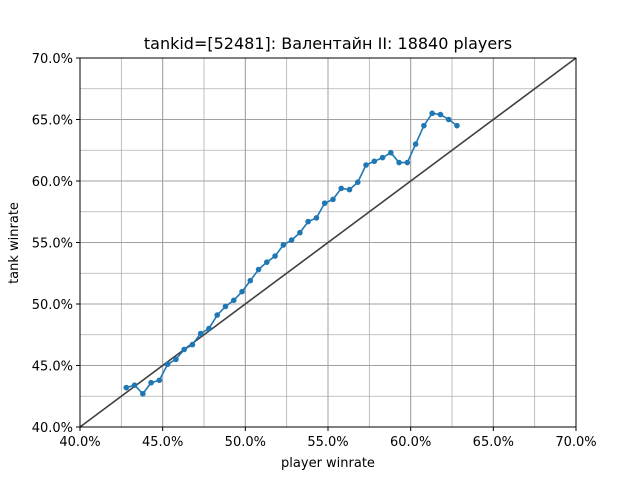 This screenshot has height=480, width=640. Describe the element at coordinates (52, 305) in the screenshot. I see `y-tick-label: 50.0%` at that location.